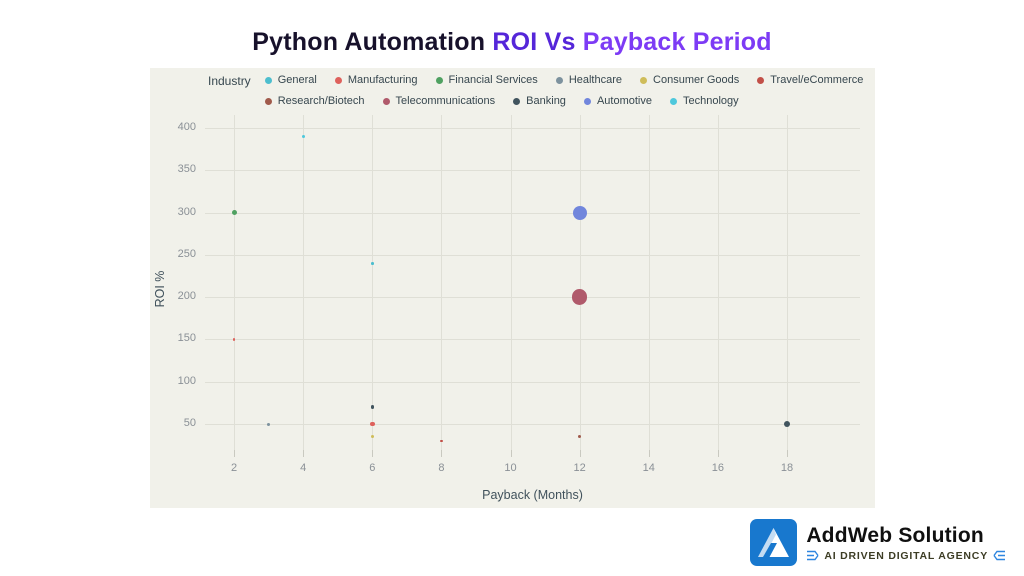 The height and width of the screenshot is (576, 1024). Describe the element at coordinates (817, 80) in the screenshot. I see `legend-item-label: Travel/eCommerce` at that location.